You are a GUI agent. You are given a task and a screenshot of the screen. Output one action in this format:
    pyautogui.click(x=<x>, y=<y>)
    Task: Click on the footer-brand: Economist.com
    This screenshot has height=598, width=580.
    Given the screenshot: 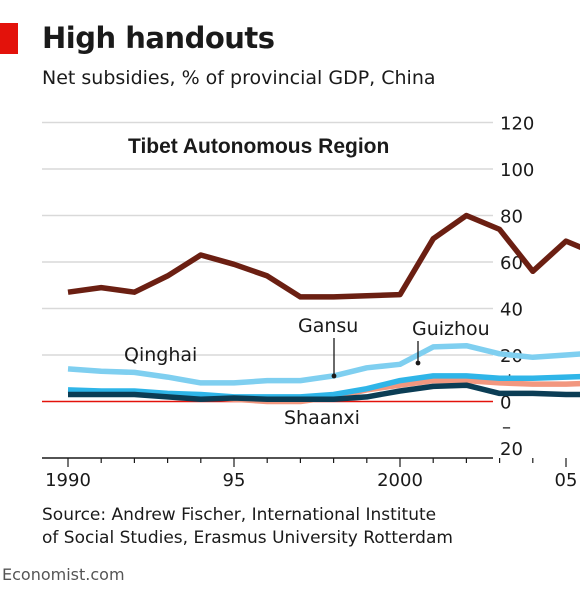 What is the action you would take?
    pyautogui.click(x=63, y=574)
    